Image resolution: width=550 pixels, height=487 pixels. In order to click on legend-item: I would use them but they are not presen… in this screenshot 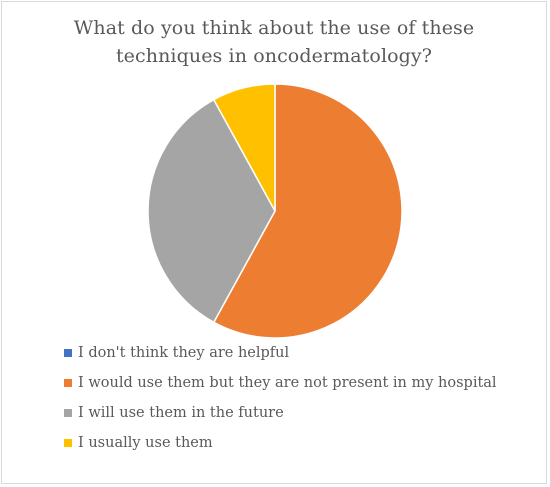, I will do `click(280, 383)`.